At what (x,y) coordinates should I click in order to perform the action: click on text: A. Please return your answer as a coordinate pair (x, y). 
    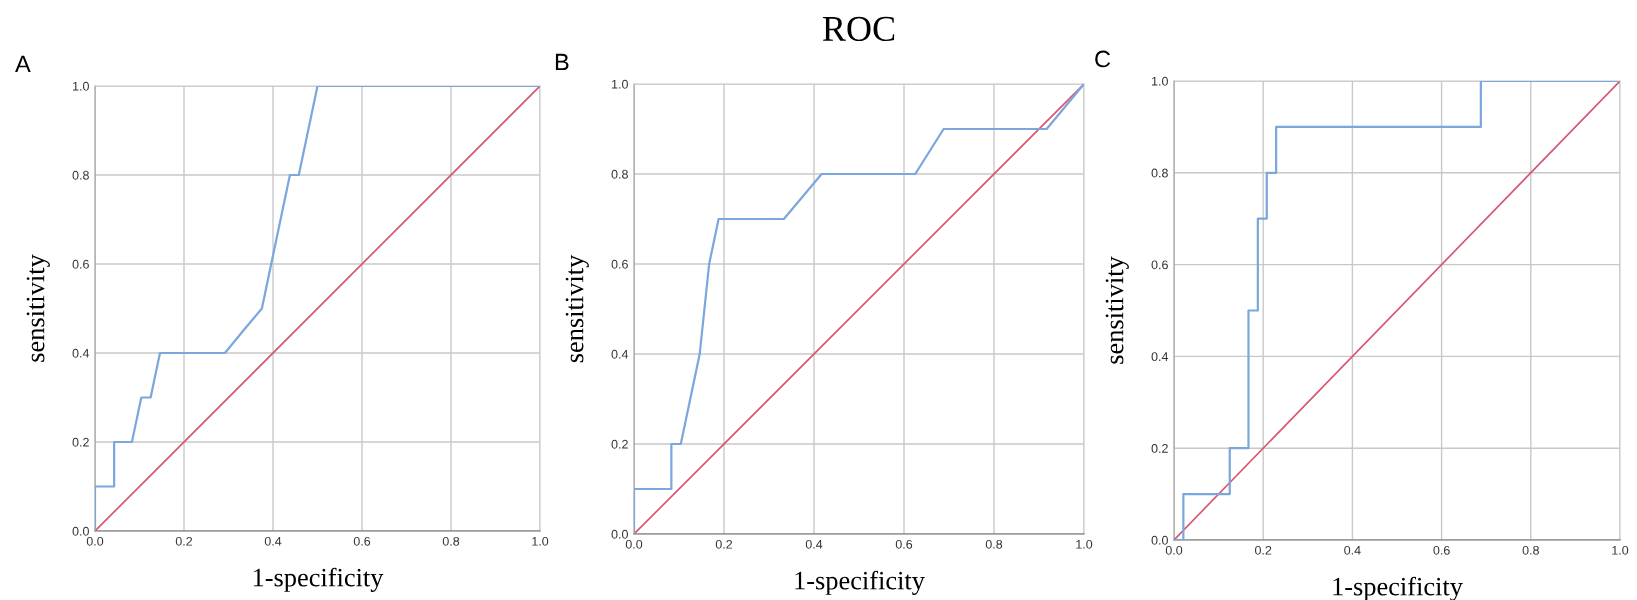
    Looking at the image, I should click on (23, 64).